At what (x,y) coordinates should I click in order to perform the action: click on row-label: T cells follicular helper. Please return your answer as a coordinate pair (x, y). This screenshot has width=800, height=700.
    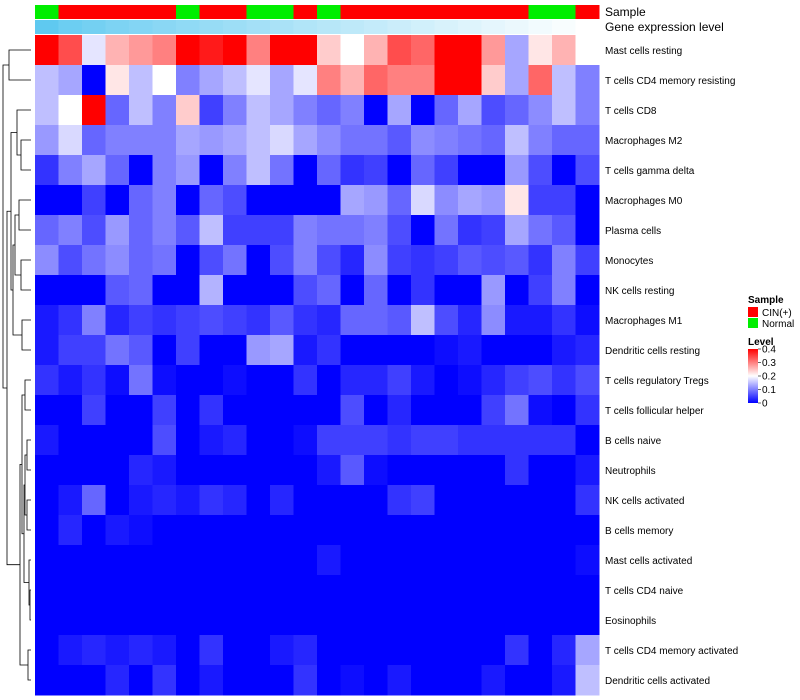
    Looking at the image, I should click on (654, 411).